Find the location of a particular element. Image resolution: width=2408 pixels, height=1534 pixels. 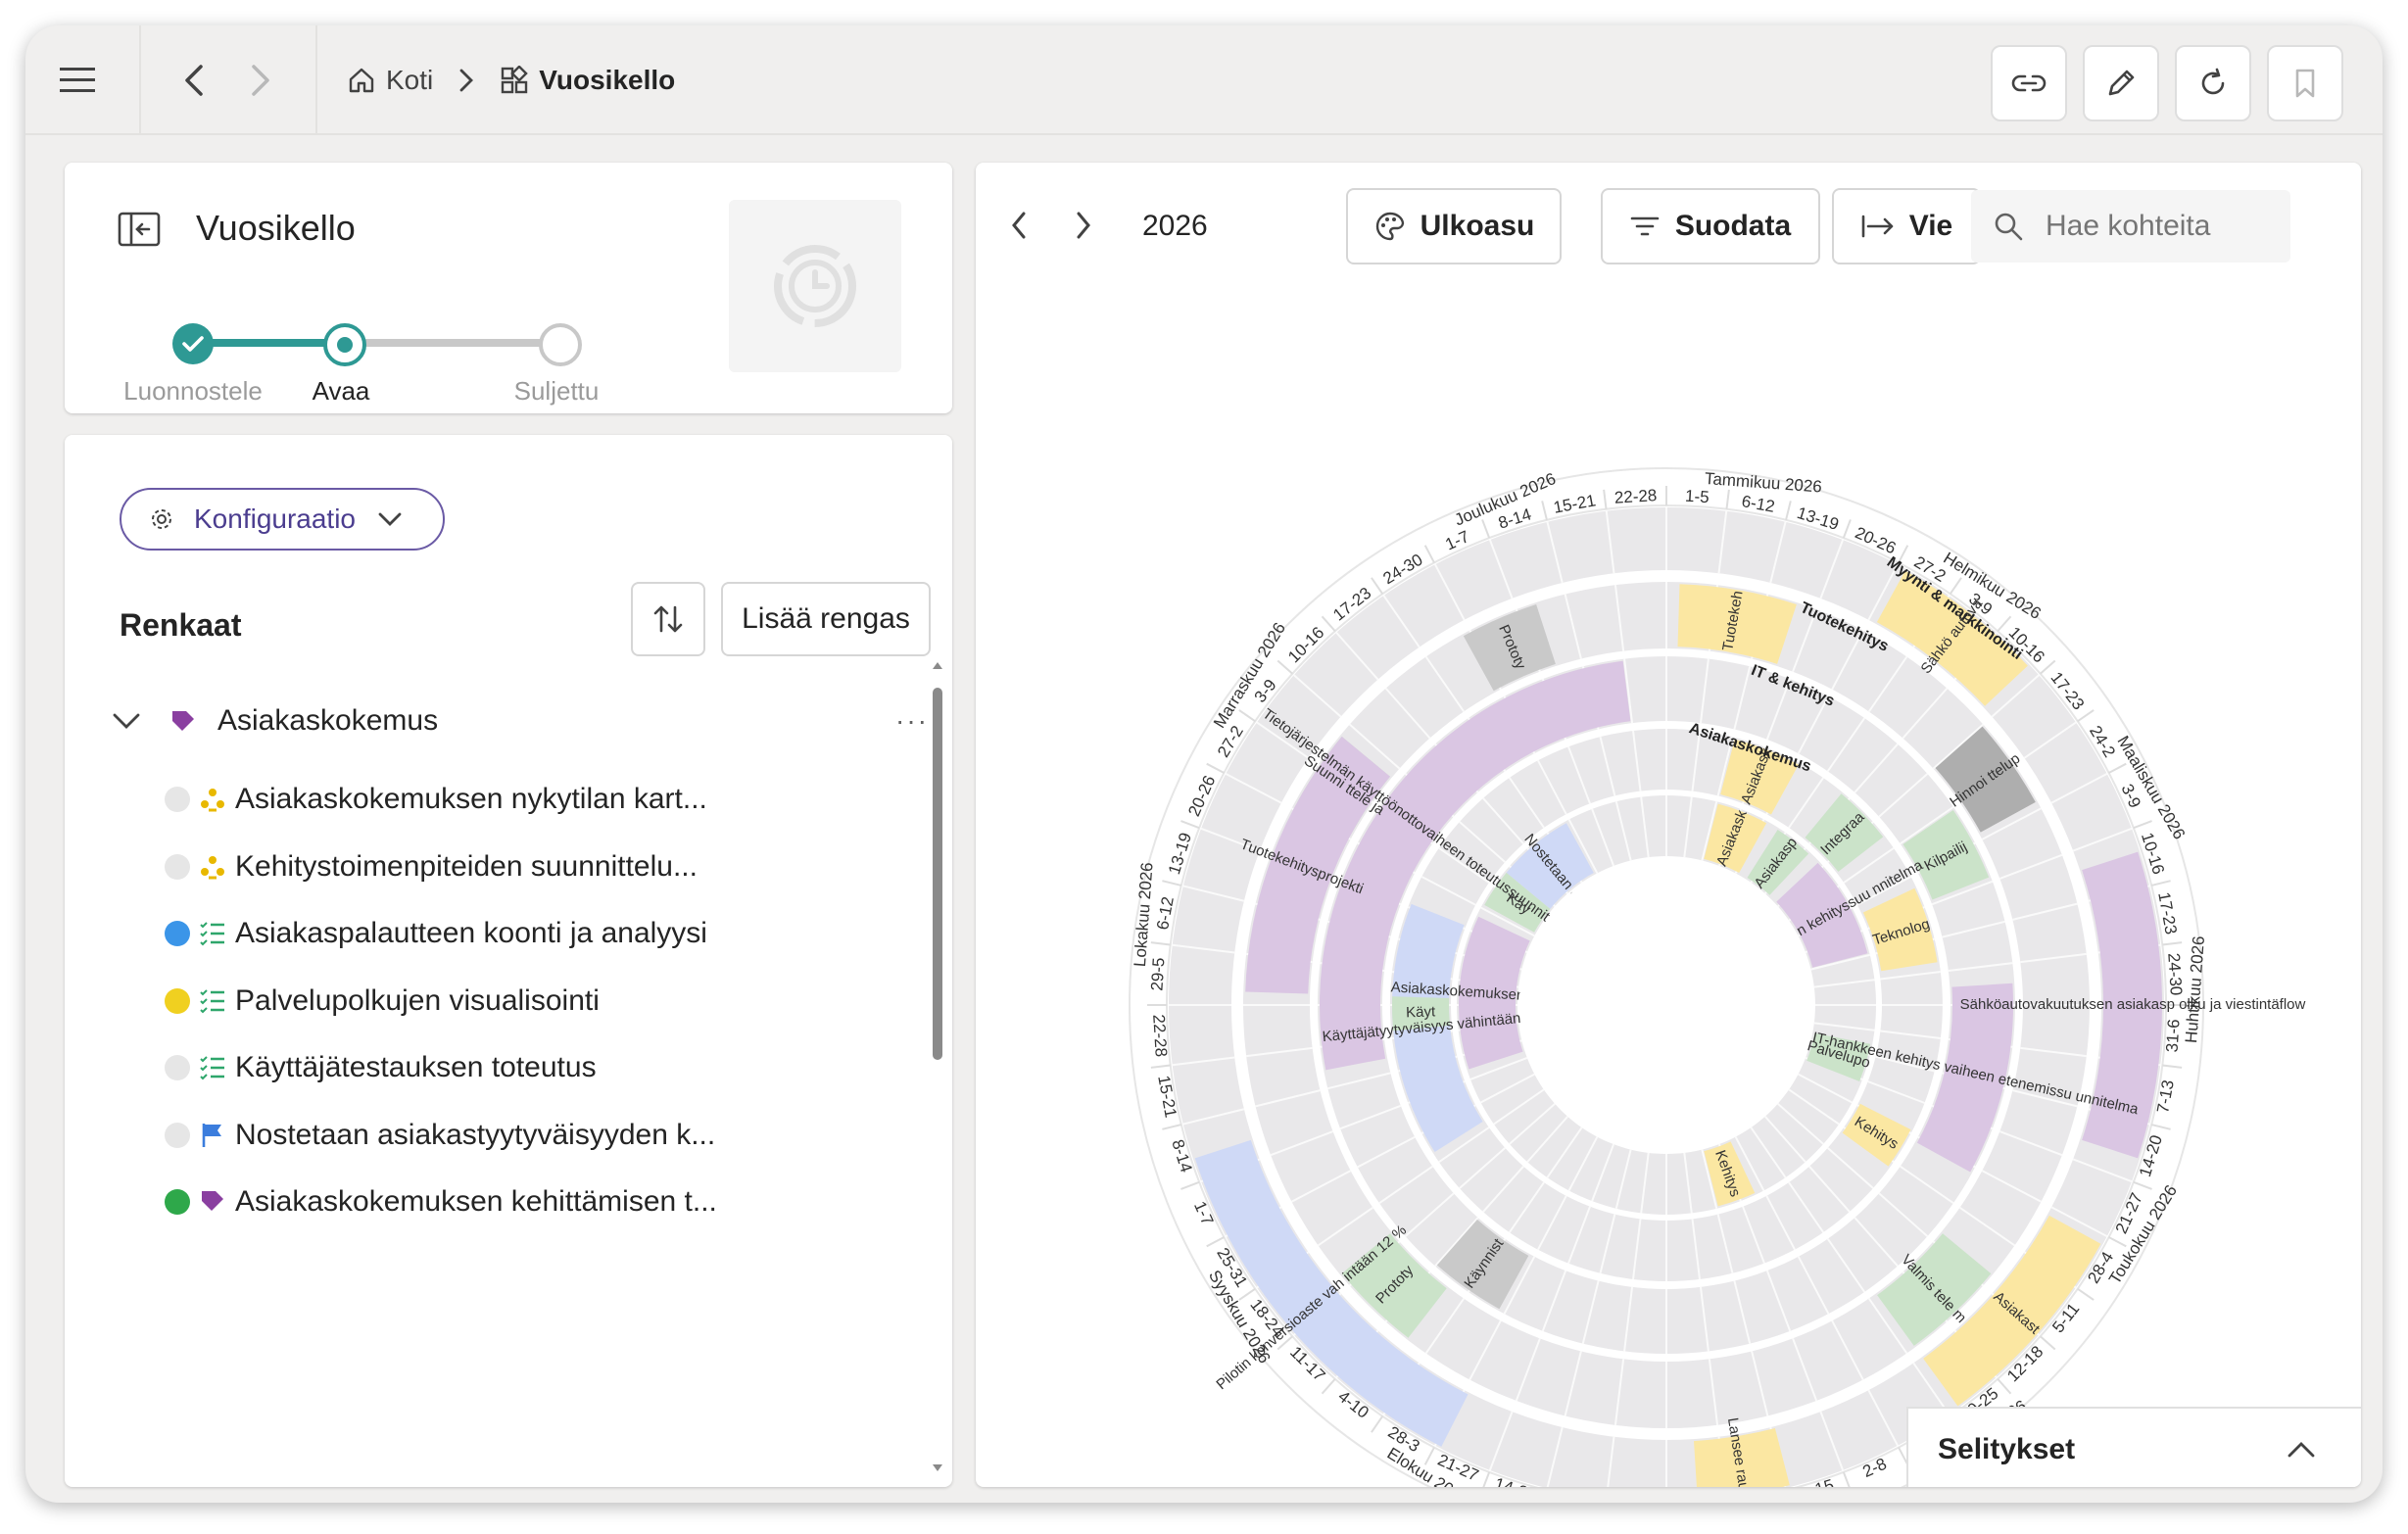

ring-item: Asiakaspalautteen koonti ja analyysi is located at coordinates (466, 933).